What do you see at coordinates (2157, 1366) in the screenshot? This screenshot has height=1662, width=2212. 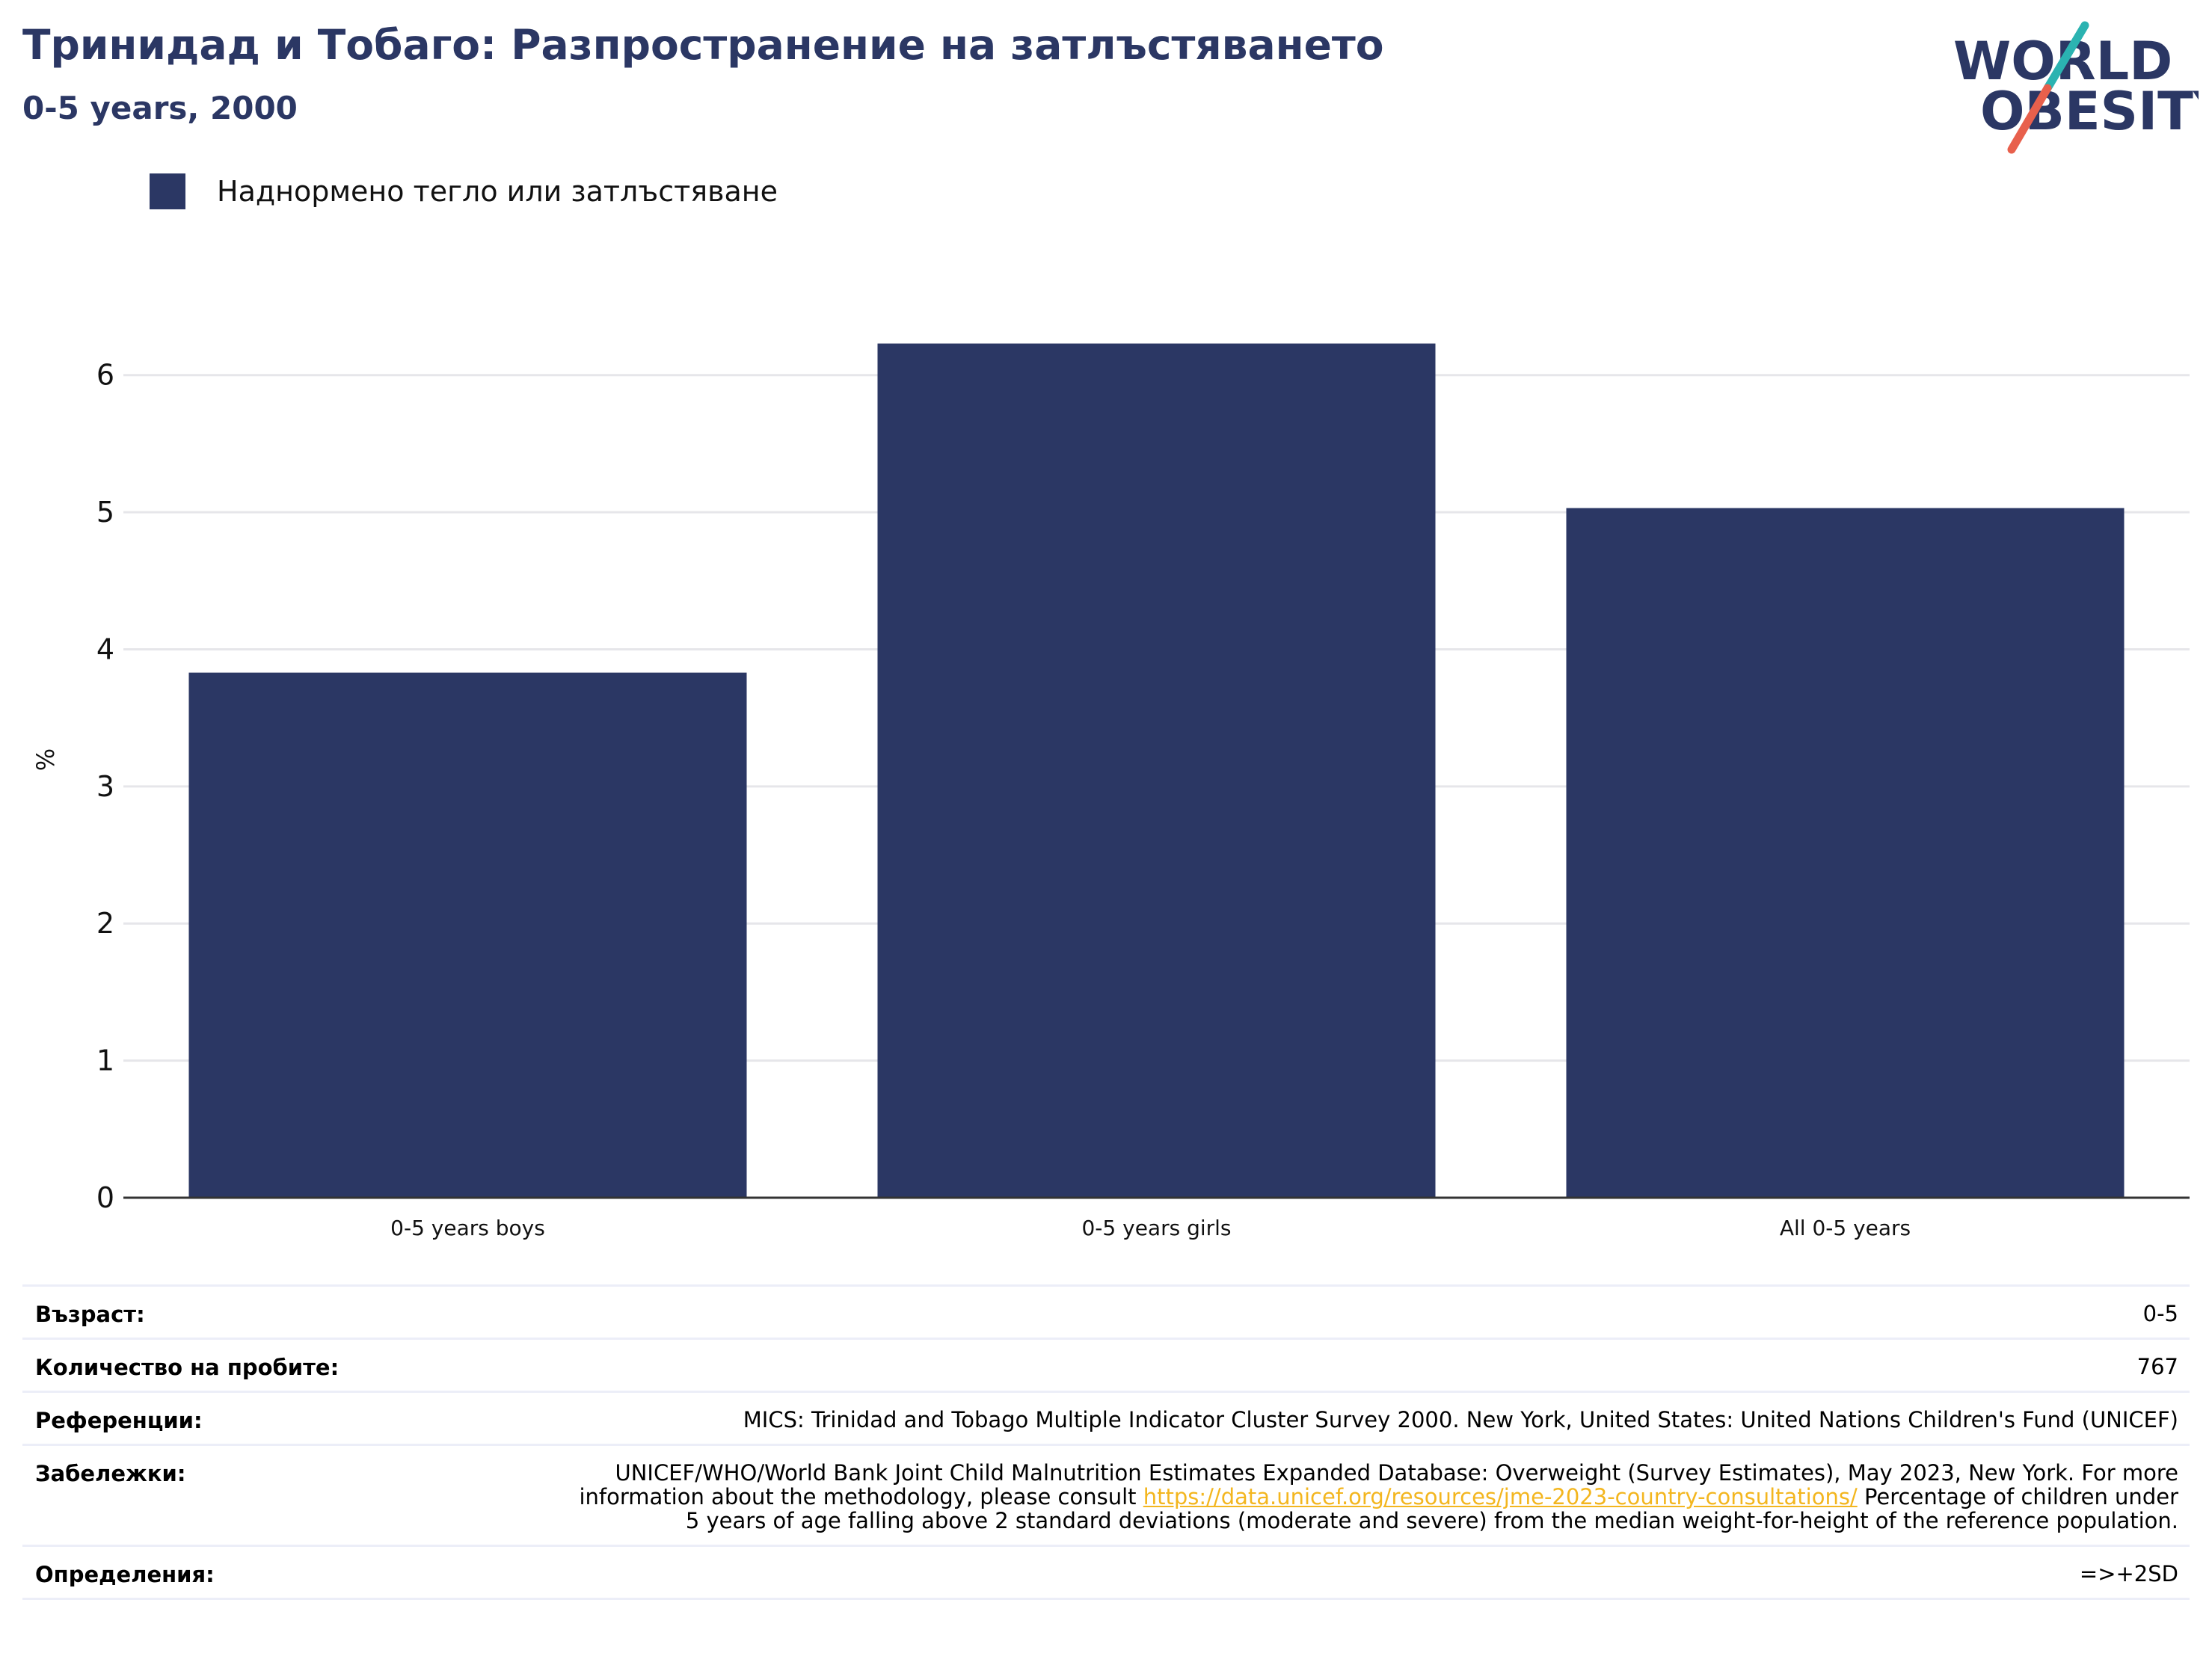 I see `sample-size-value: 767` at bounding box center [2157, 1366].